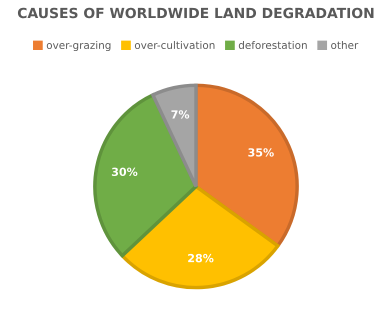 This screenshot has width=392, height=316. Describe the element at coordinates (180, 114) in the screenshot. I see `data-label: 7%` at that location.